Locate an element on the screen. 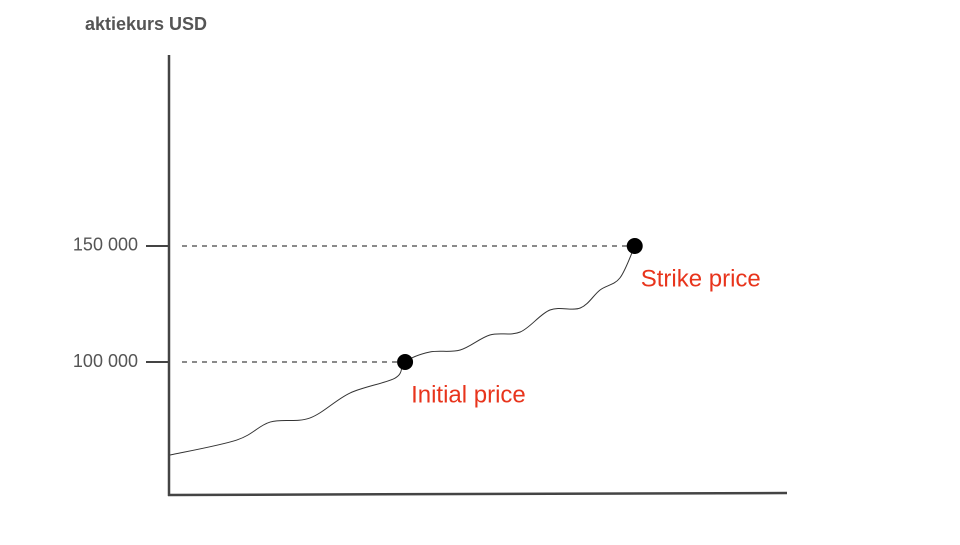  marker-label: Initial price is located at coordinates (468, 394).